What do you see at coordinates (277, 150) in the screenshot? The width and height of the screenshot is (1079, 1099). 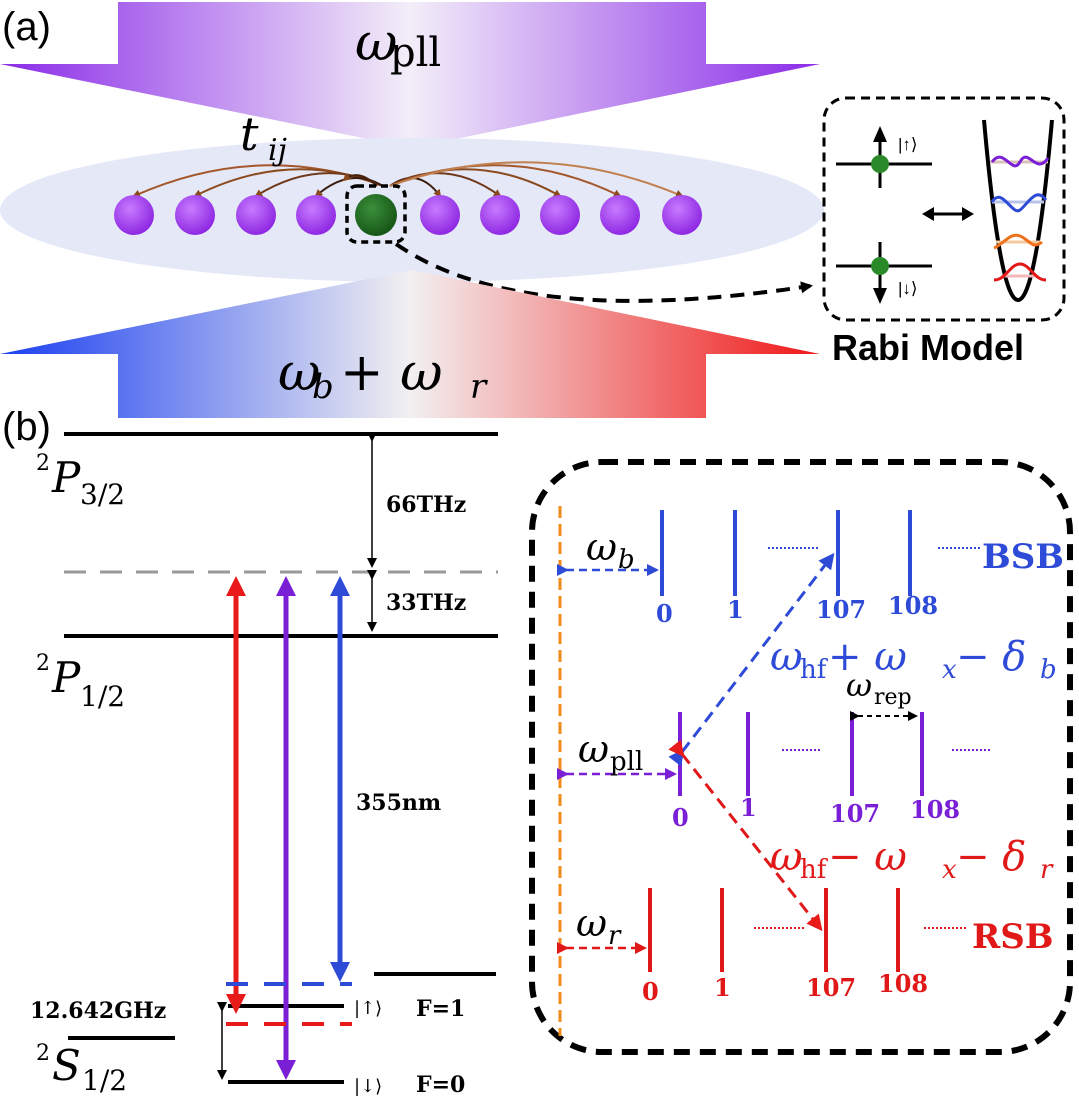 I see `hopping-sub: ij` at bounding box center [277, 150].